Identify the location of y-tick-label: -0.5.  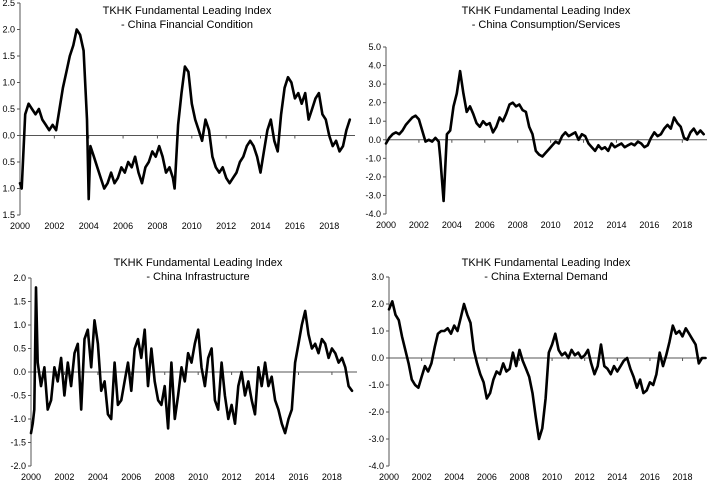
(18, 396).